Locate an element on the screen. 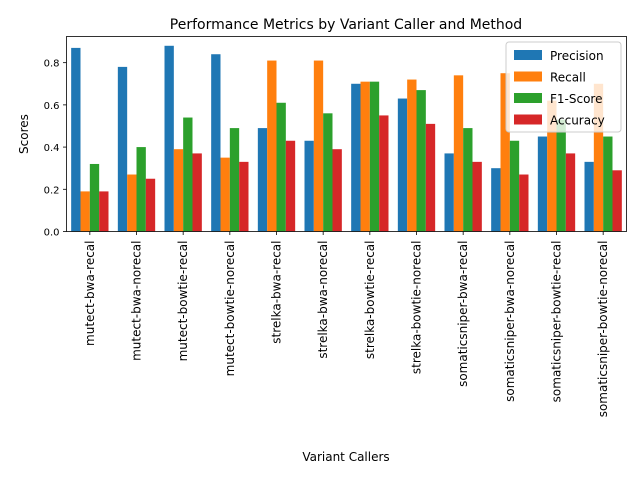 This screenshot has width=640, height=480. legend-swatch-accuracy is located at coordinates (528, 119).